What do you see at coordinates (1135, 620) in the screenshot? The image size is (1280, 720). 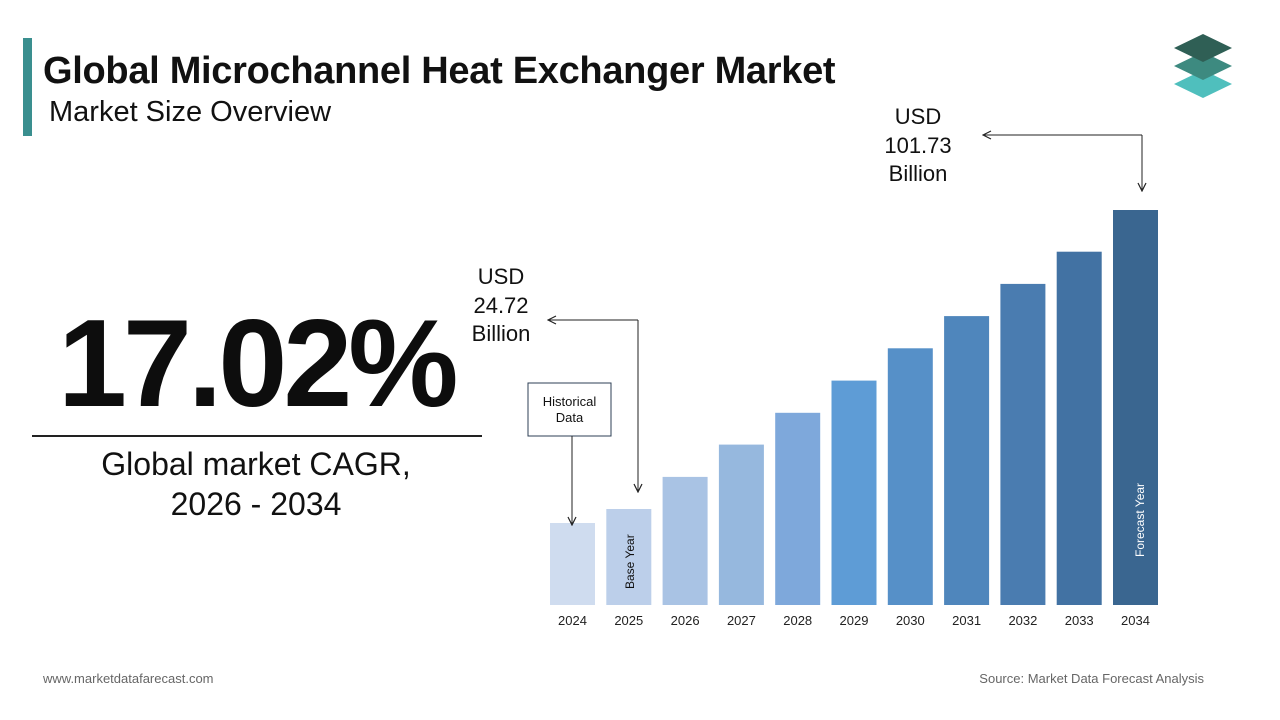 I see `x-tick-label-2034: 2034` at bounding box center [1135, 620].